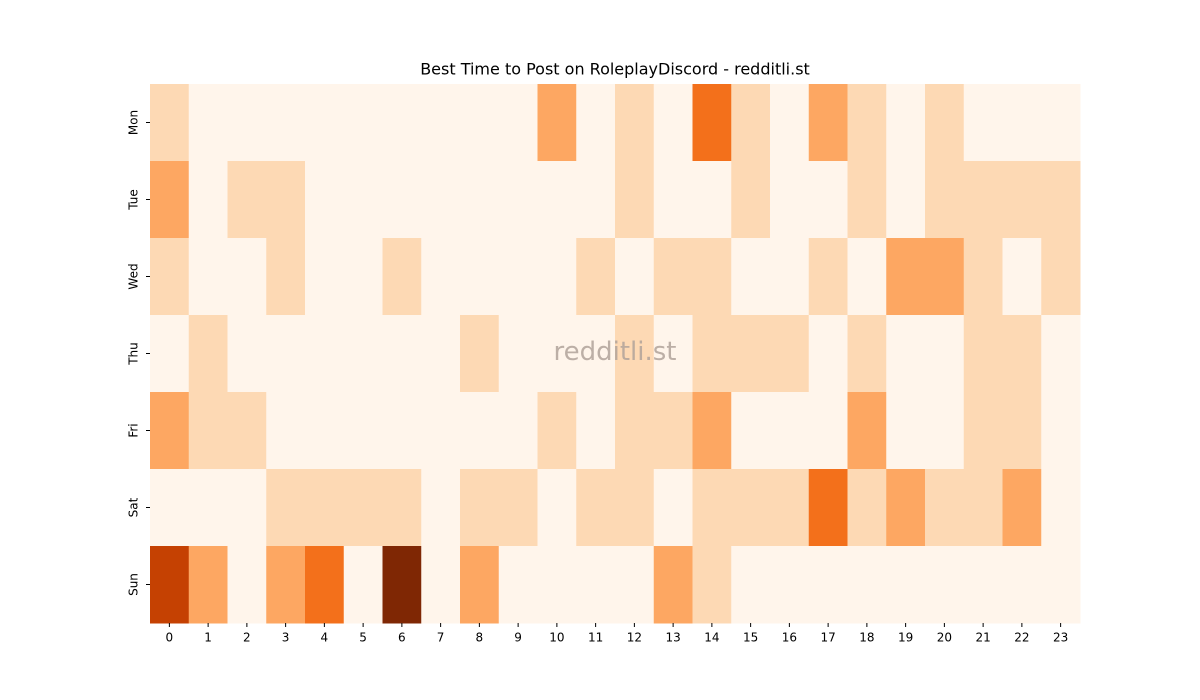 Image resolution: width=1200 pixels, height=700 pixels. I want to click on x-tick-label: 17, so click(827, 638).